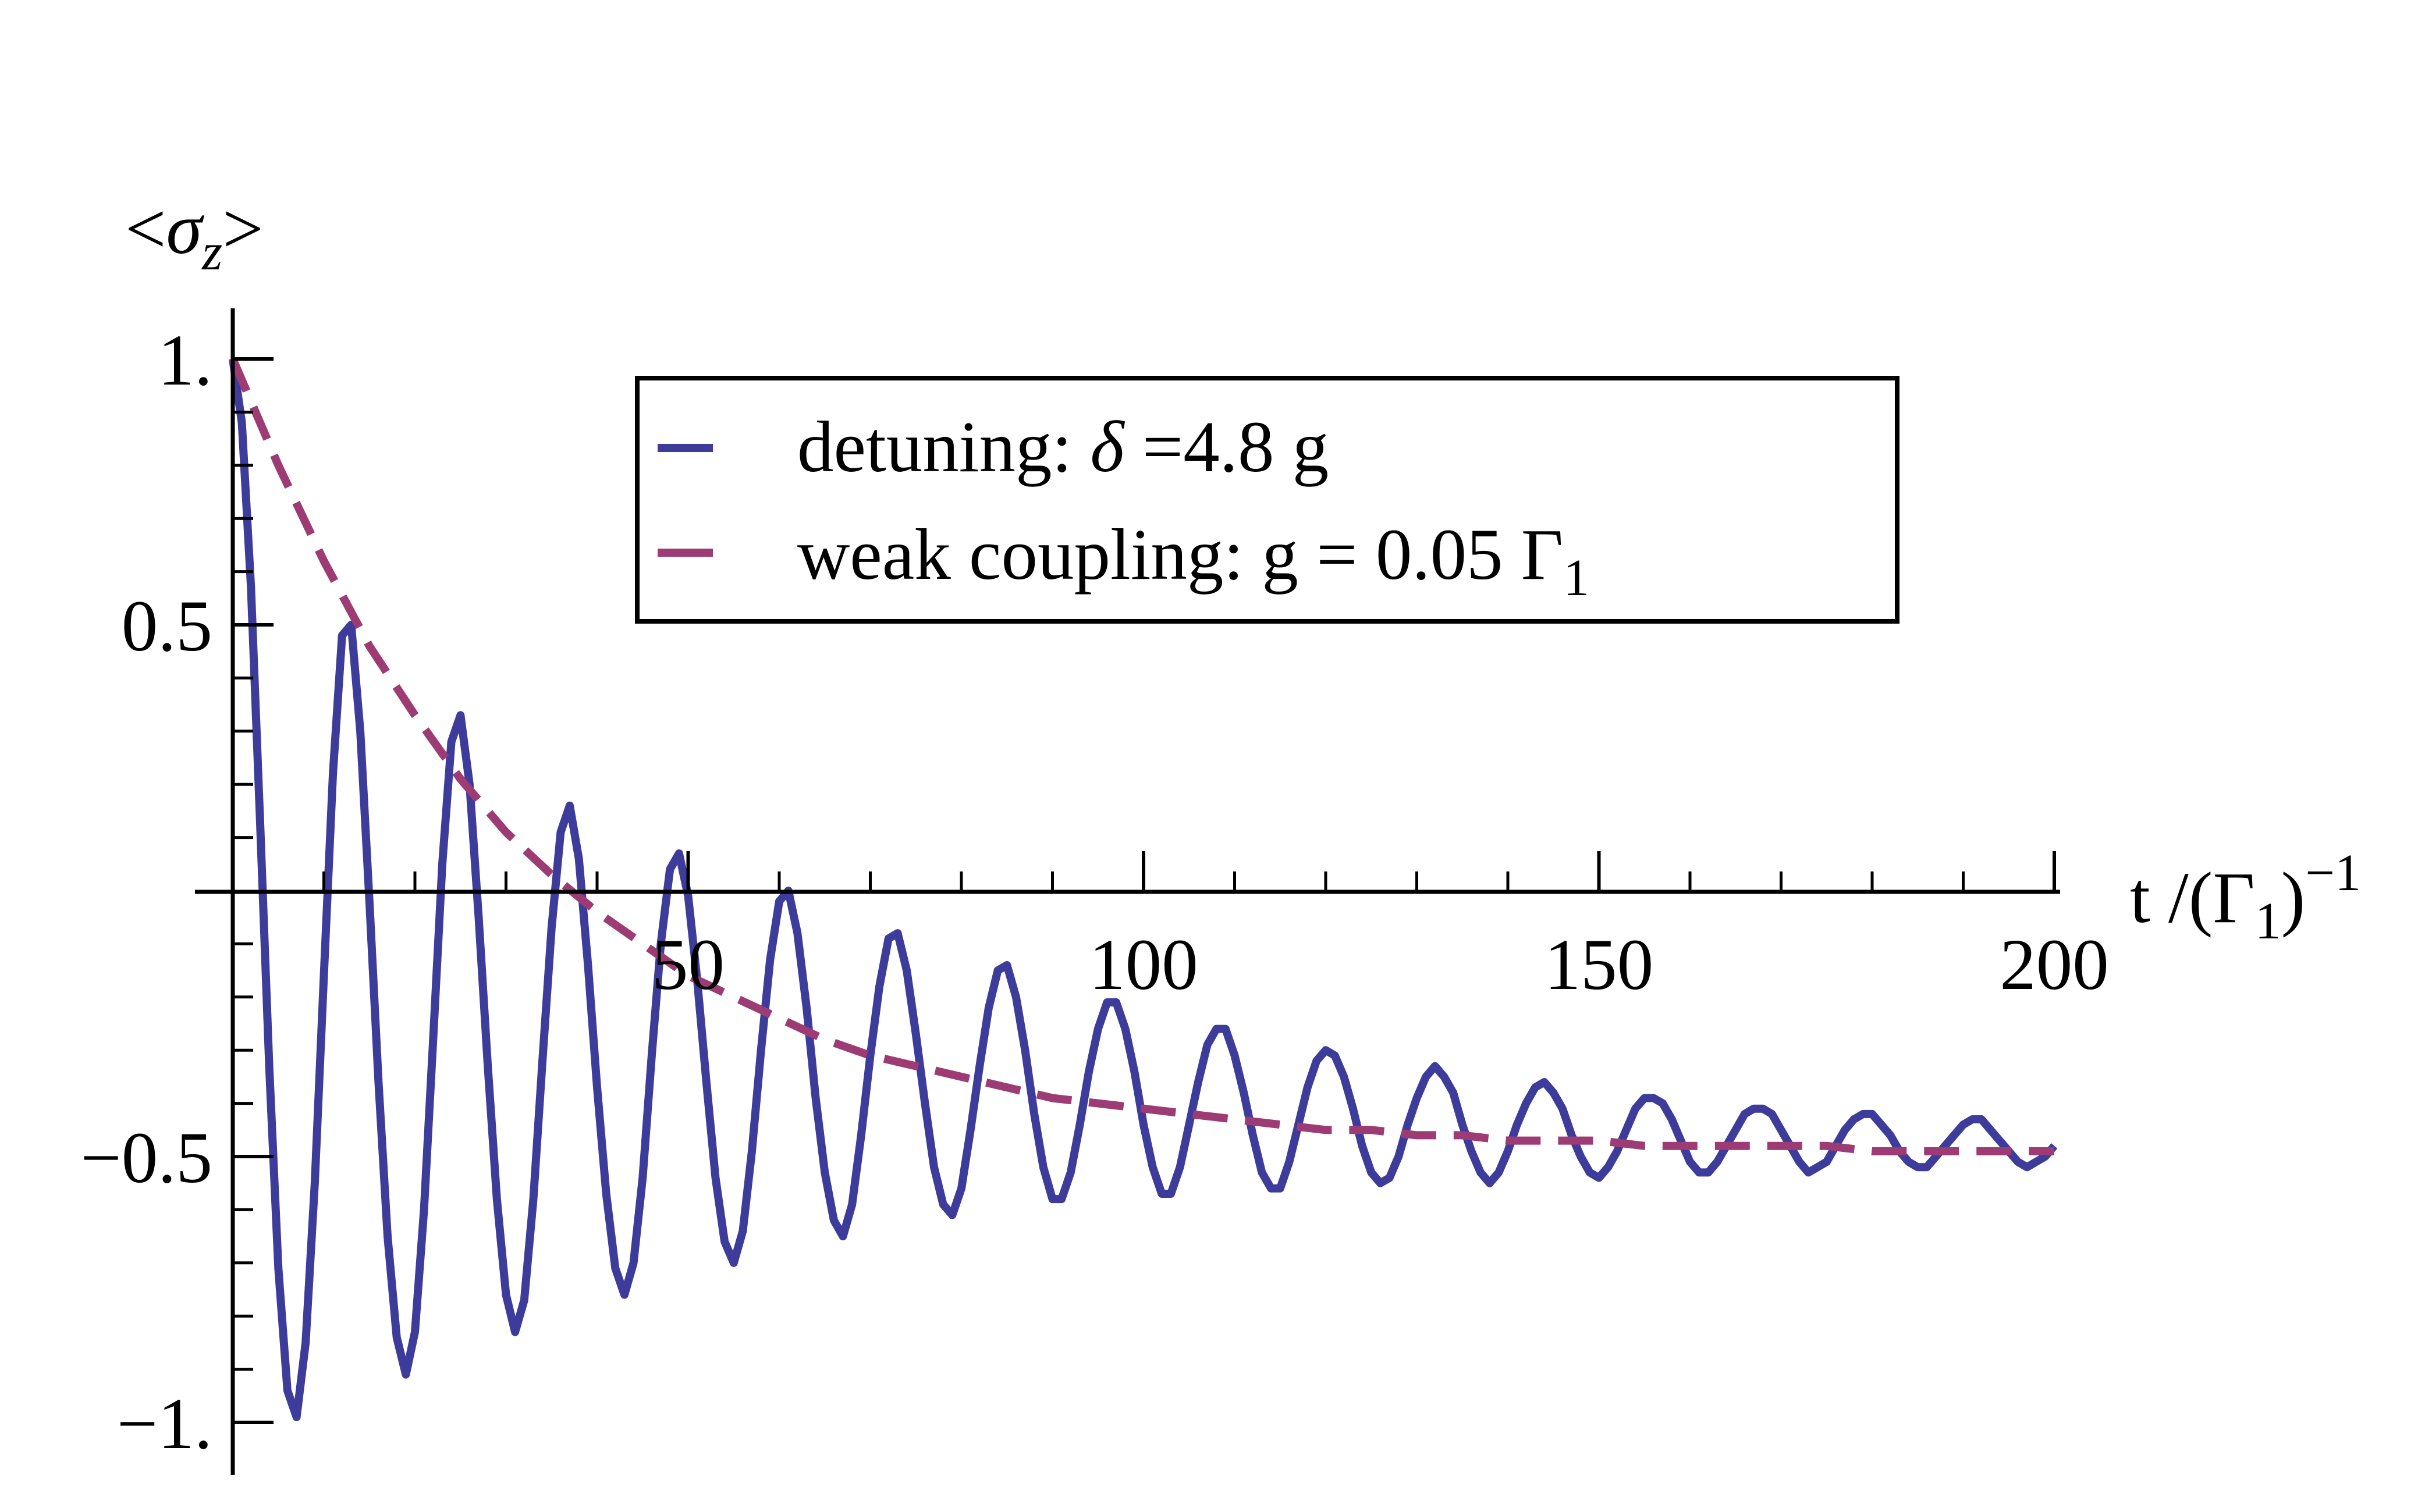 Image resolution: width=2425 pixels, height=1512 pixels. I want to click on legend-label-weak-coupling: weak coupling: g = 0.05 Γ1, so click(1193, 561).